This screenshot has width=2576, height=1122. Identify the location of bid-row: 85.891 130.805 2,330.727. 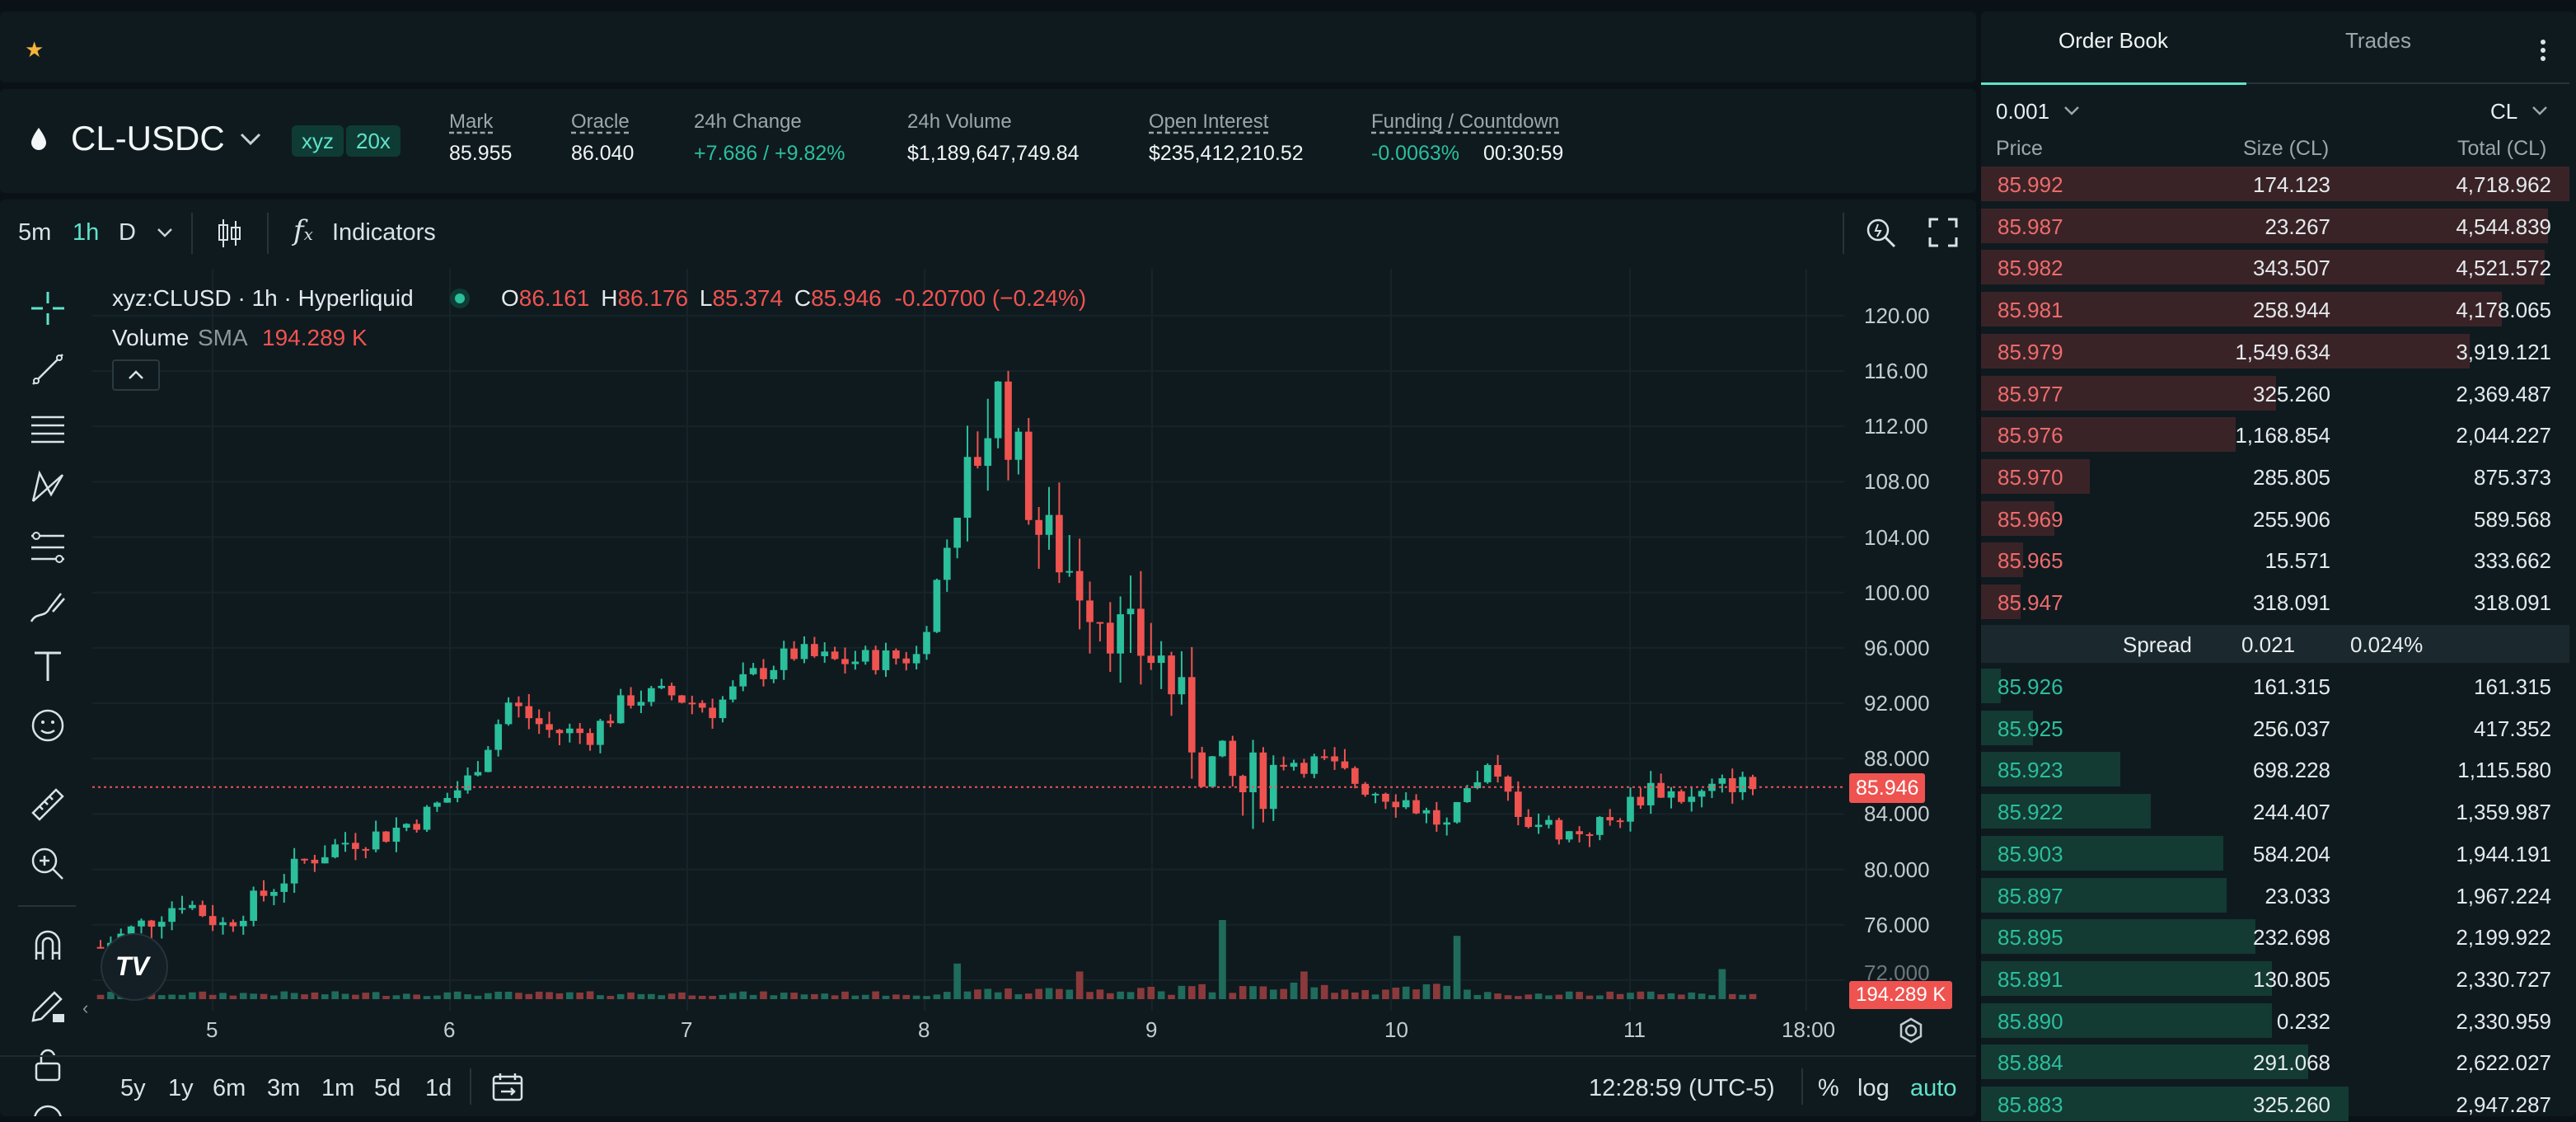
(2275, 978).